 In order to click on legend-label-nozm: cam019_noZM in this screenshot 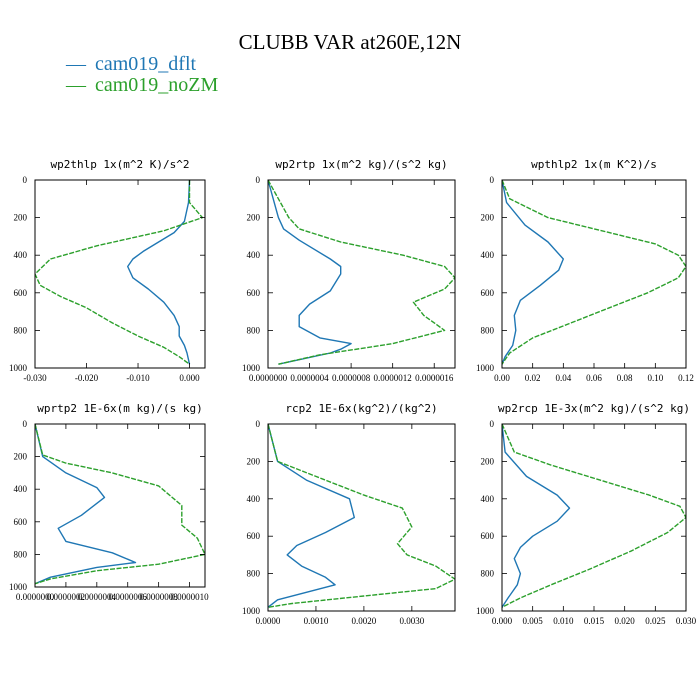, I will do `click(157, 85)`.